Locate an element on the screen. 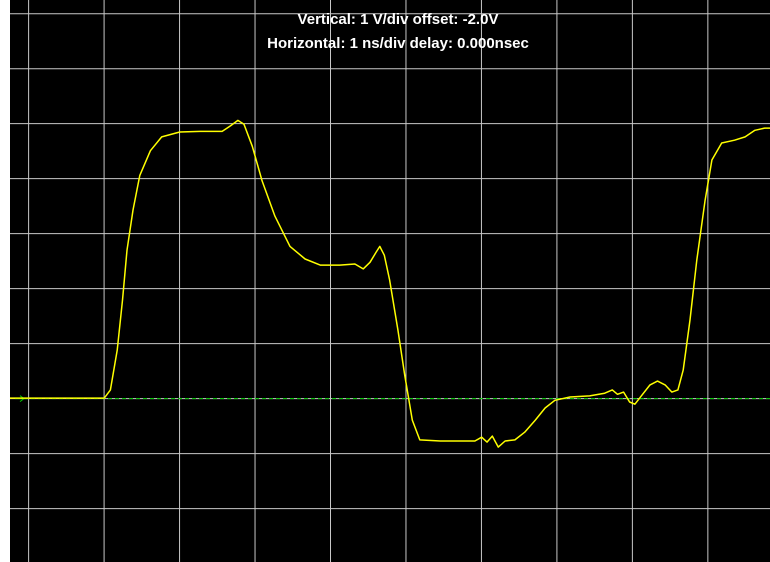  horizontal-setting: Horizontal: 1 ns/div delay: 0.000nsec is located at coordinates (398, 43).